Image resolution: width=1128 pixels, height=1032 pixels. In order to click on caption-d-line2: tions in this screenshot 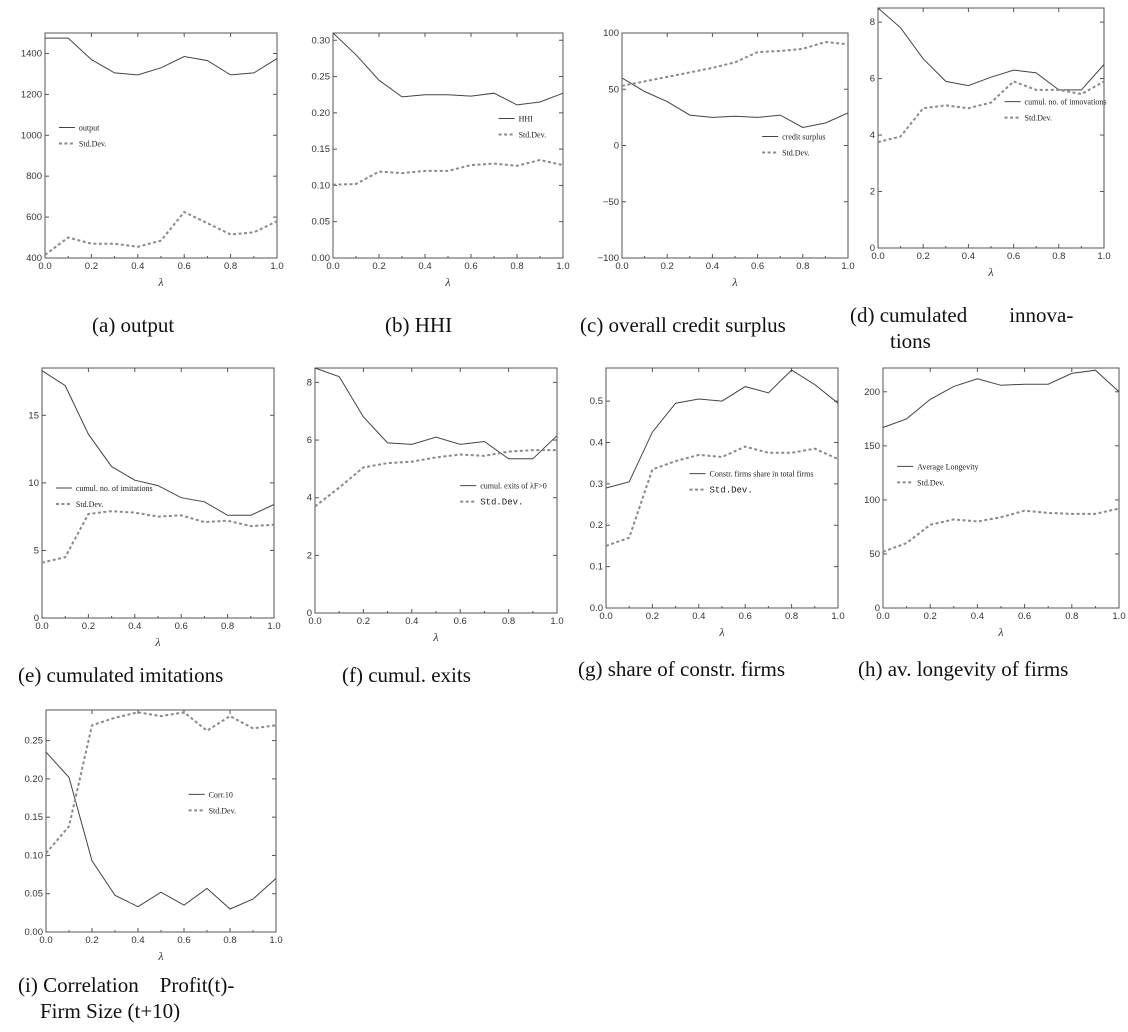, I will do `click(910, 341)`.